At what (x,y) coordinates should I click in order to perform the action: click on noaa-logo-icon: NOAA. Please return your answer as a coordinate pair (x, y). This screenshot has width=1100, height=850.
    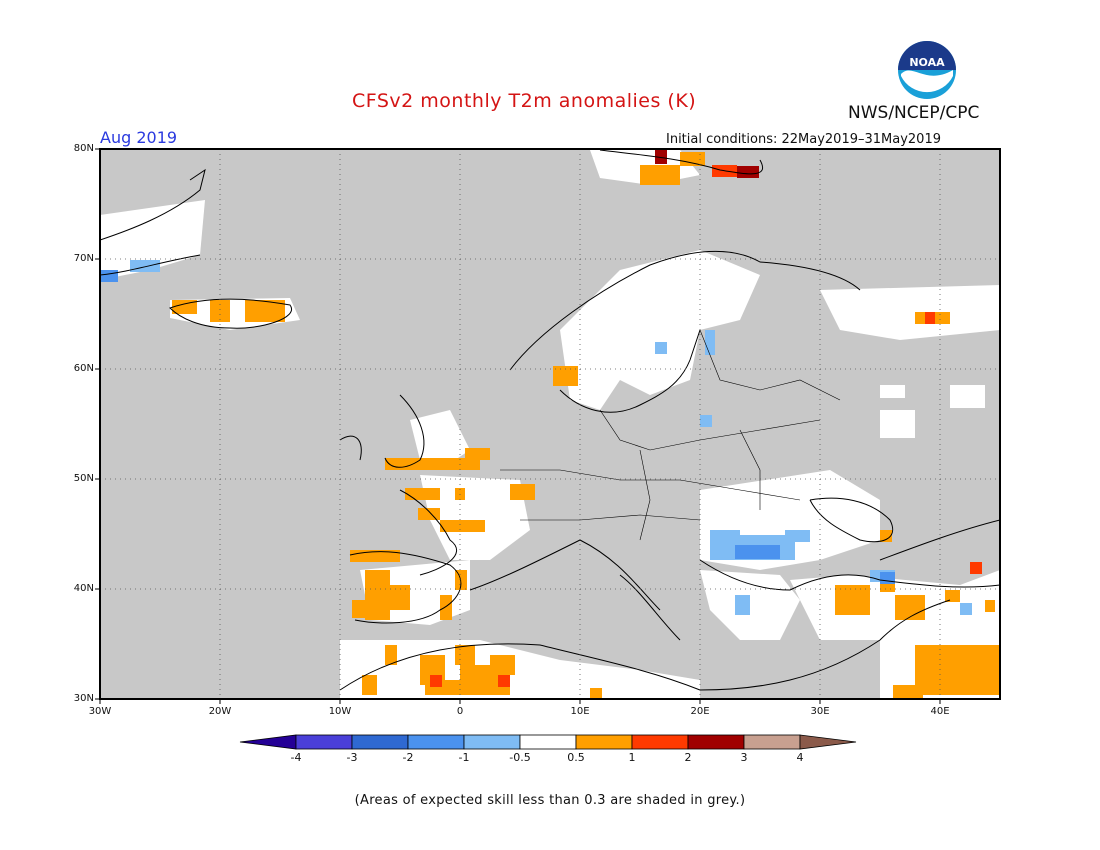
    Looking at the image, I should click on (927, 70).